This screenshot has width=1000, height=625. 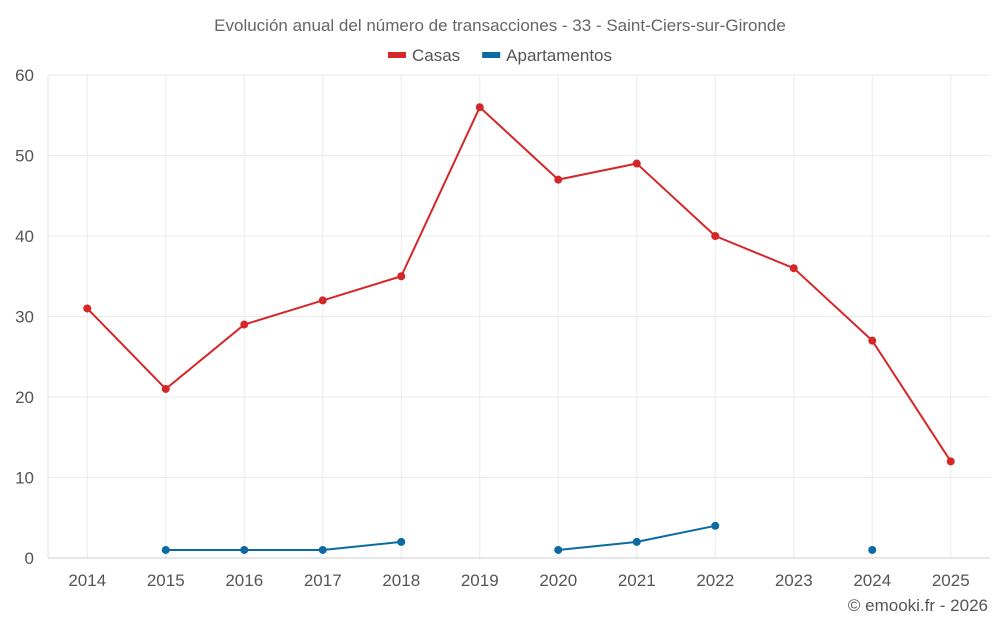 What do you see at coordinates (637, 580) in the screenshot?
I see `x-tick-label: 2021` at bounding box center [637, 580].